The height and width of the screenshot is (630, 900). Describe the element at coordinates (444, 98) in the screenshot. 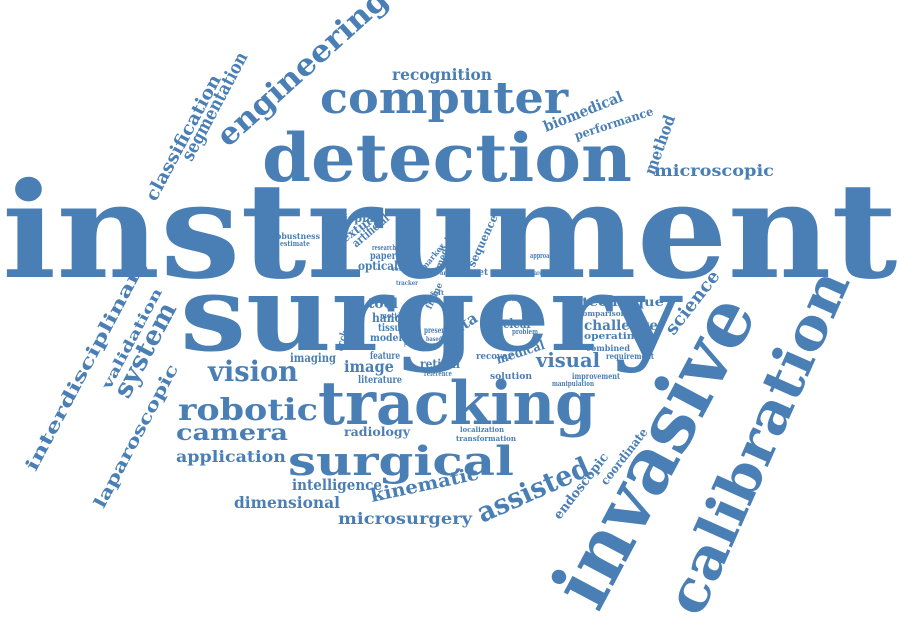

I see `word: computer` at that location.